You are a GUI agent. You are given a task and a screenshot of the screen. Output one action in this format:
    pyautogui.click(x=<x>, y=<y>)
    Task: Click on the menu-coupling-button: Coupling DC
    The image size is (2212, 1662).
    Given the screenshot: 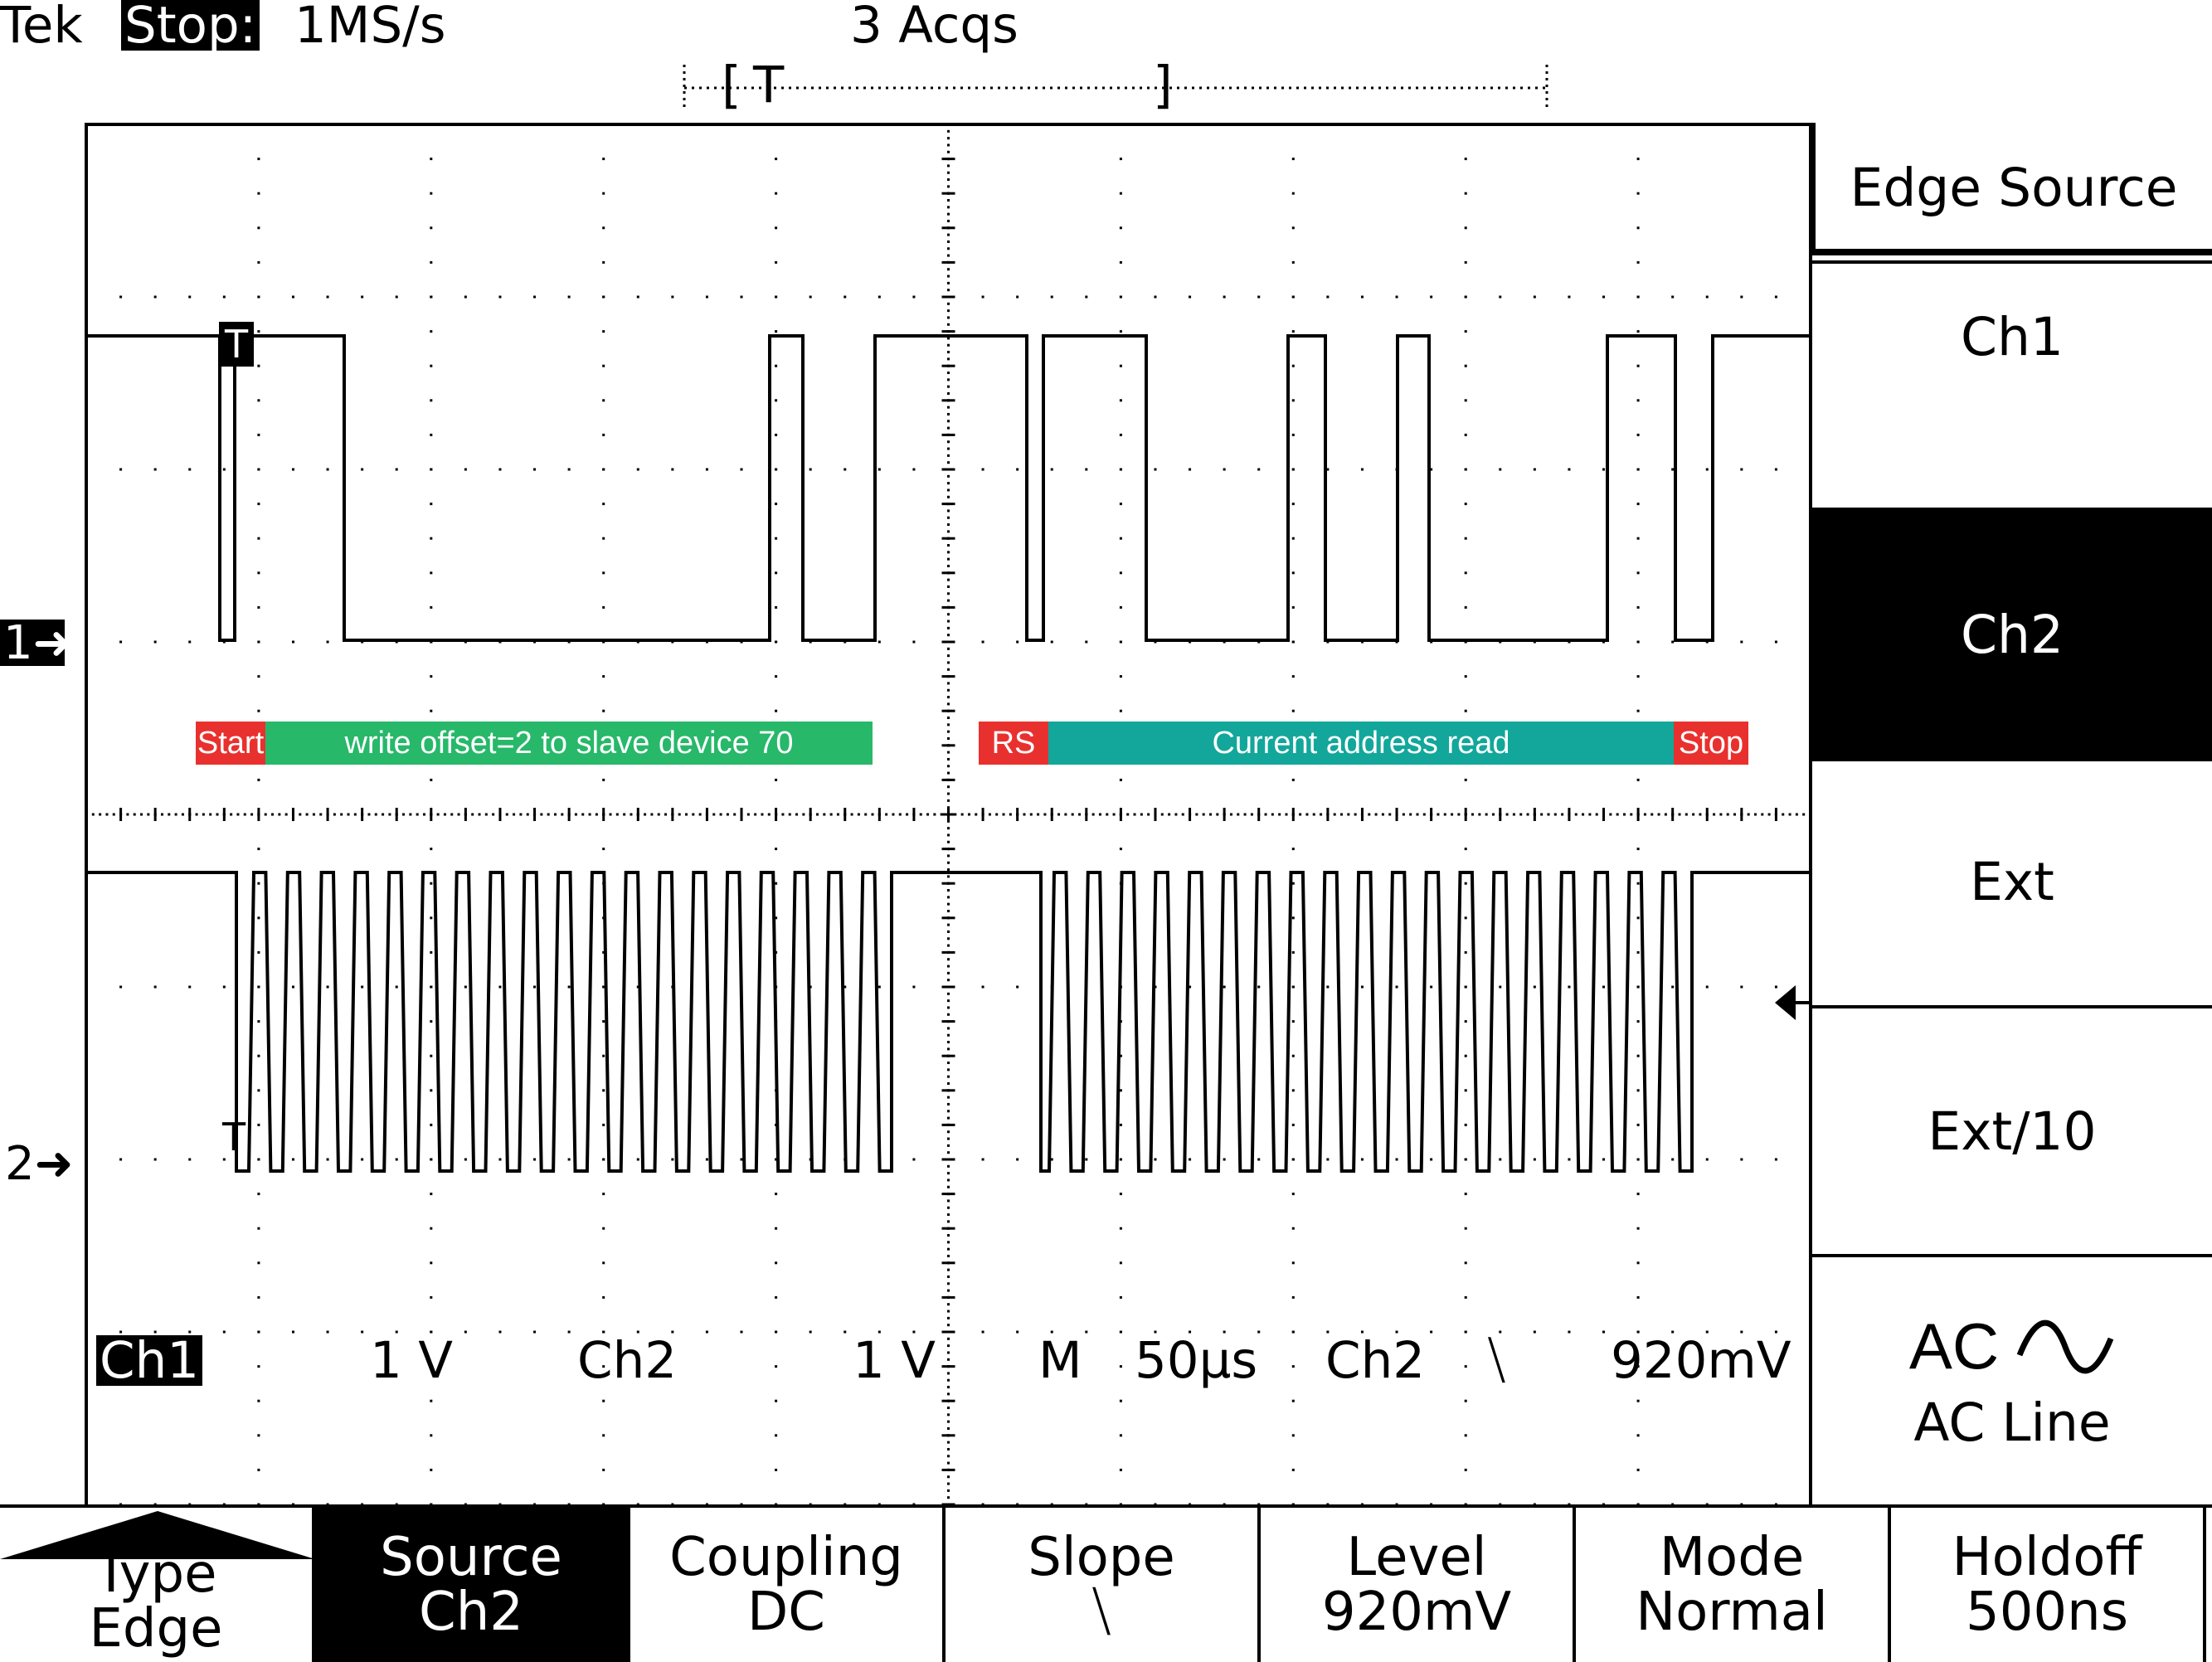 What is the action you would take?
    pyautogui.click(x=788, y=1585)
    